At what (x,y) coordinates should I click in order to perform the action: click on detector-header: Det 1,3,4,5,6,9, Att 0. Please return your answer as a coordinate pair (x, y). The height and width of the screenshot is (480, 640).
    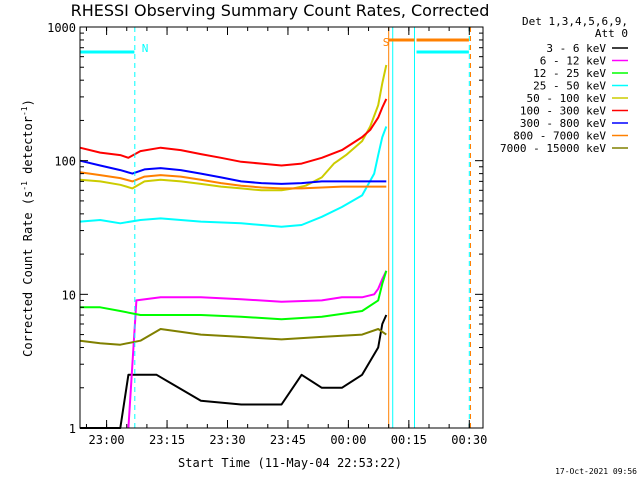
    Looking at the image, I should click on (575, 27).